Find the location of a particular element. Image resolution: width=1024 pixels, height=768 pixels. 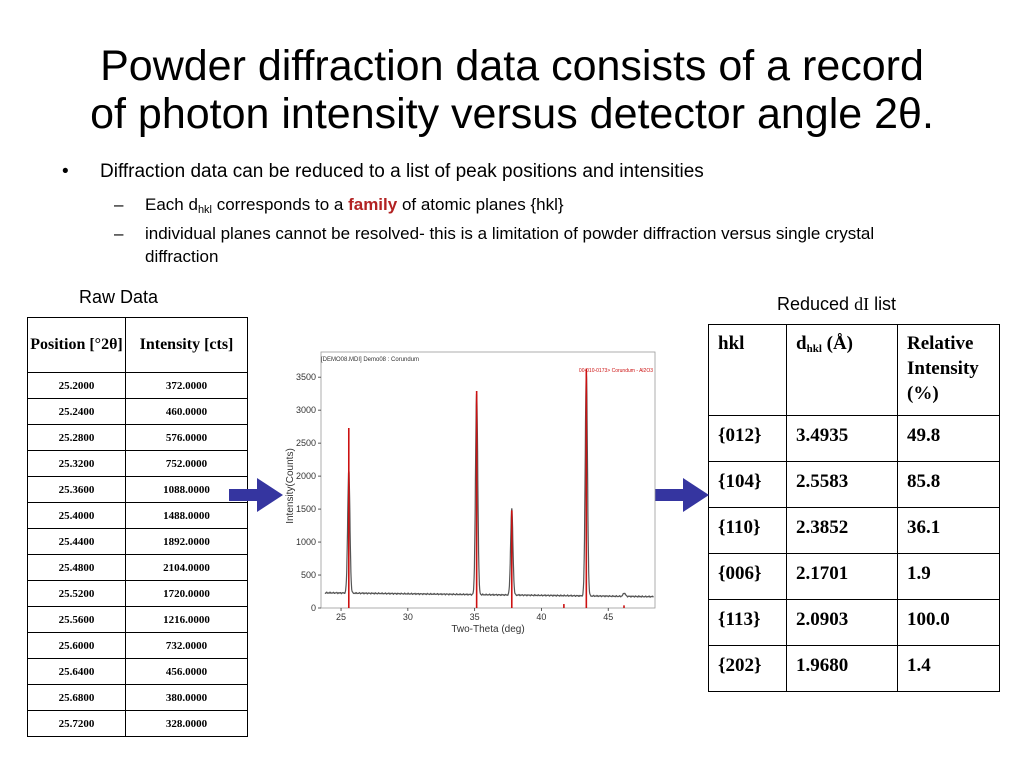

reduced-caption-post: list is located at coordinates (883, 304).